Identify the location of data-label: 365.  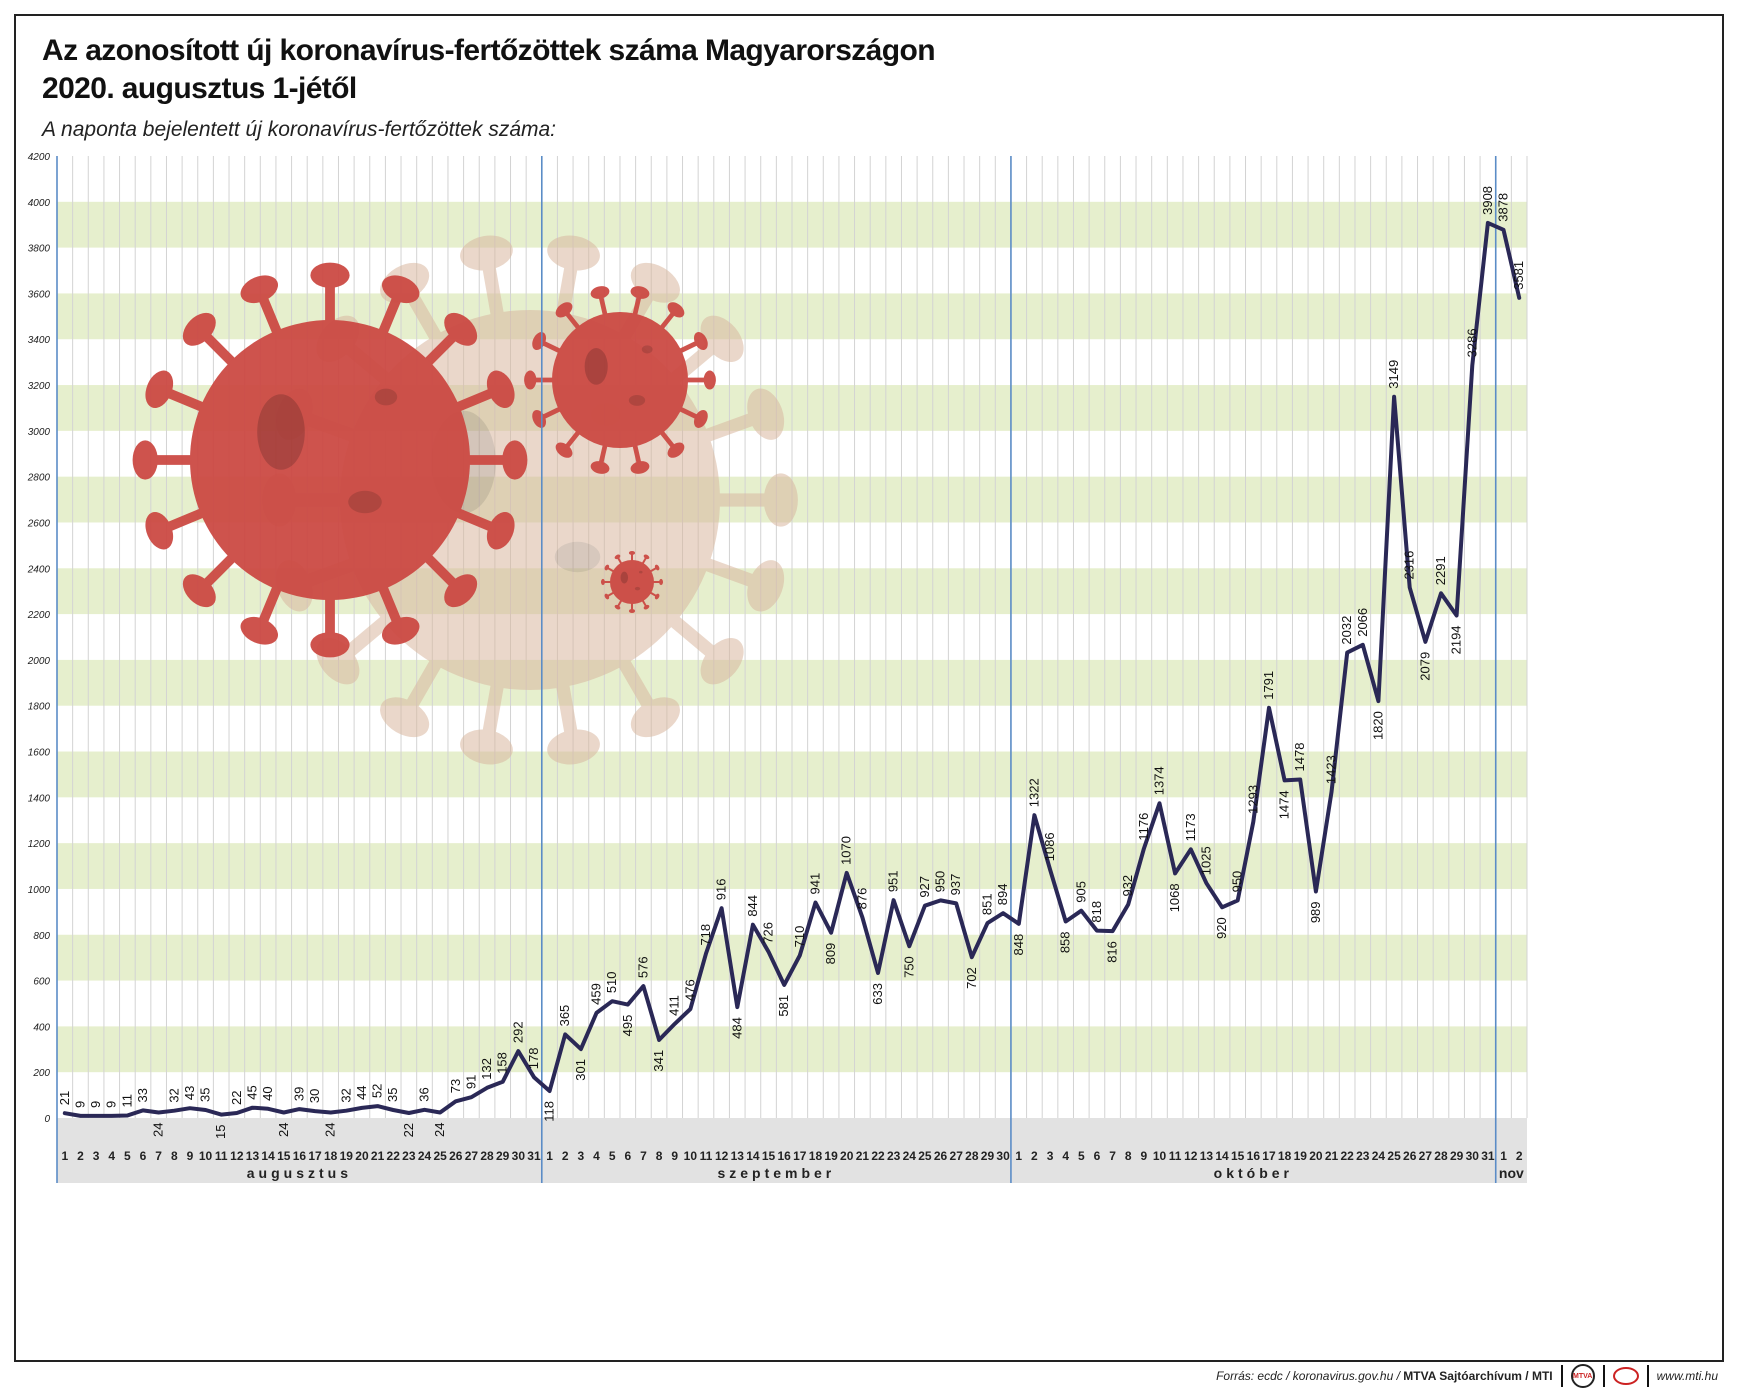
(564, 1016).